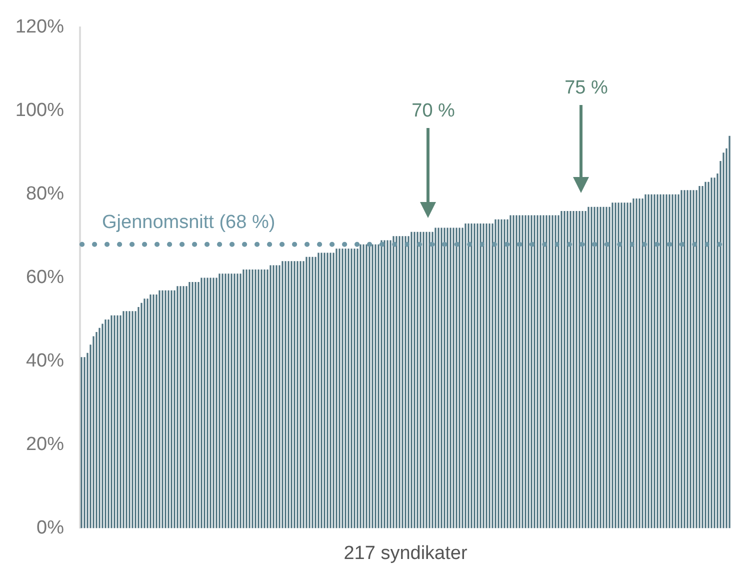 The height and width of the screenshot is (573, 731). I want to click on y-tick-label: 20%, so click(45, 444).